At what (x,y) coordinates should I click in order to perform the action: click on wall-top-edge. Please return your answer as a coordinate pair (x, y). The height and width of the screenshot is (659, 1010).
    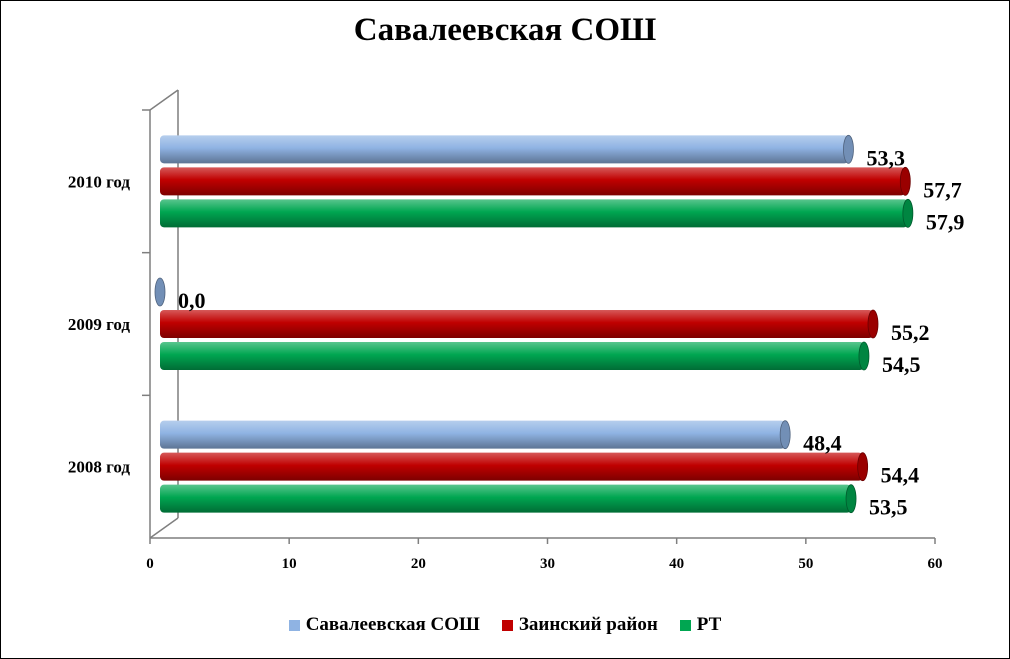
    Looking at the image, I should click on (164, 100).